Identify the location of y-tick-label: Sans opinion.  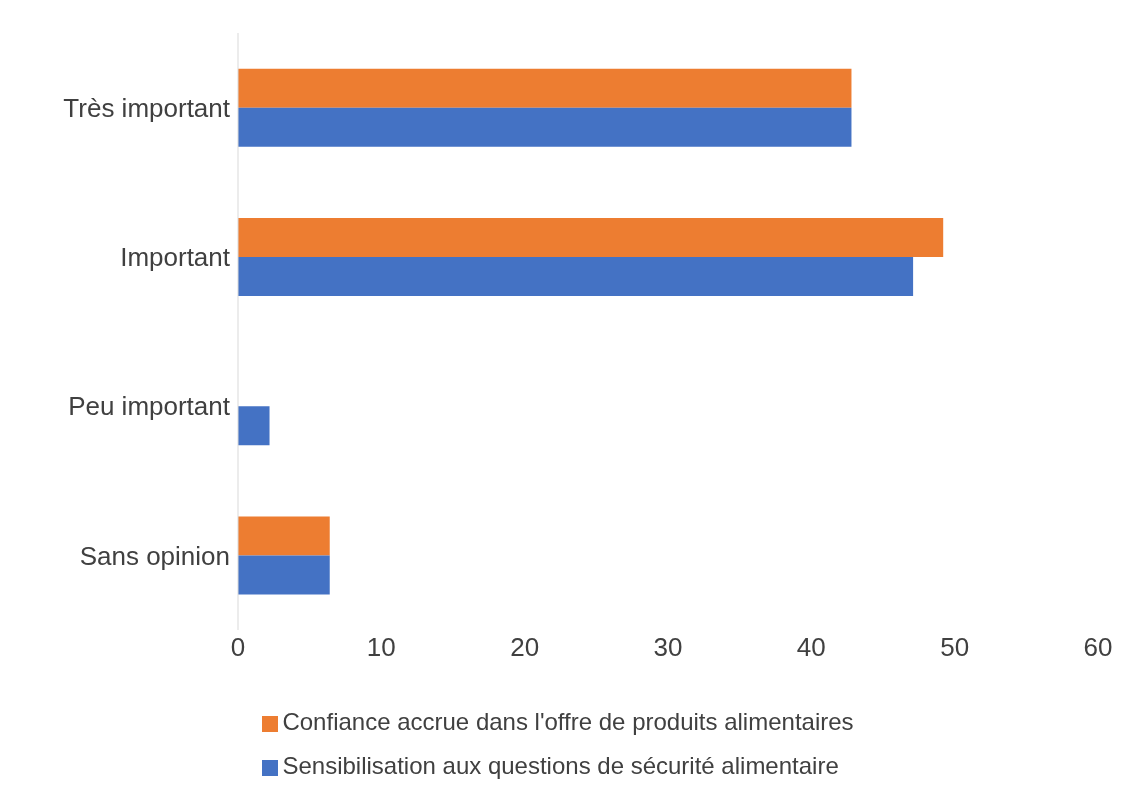
(154, 555).